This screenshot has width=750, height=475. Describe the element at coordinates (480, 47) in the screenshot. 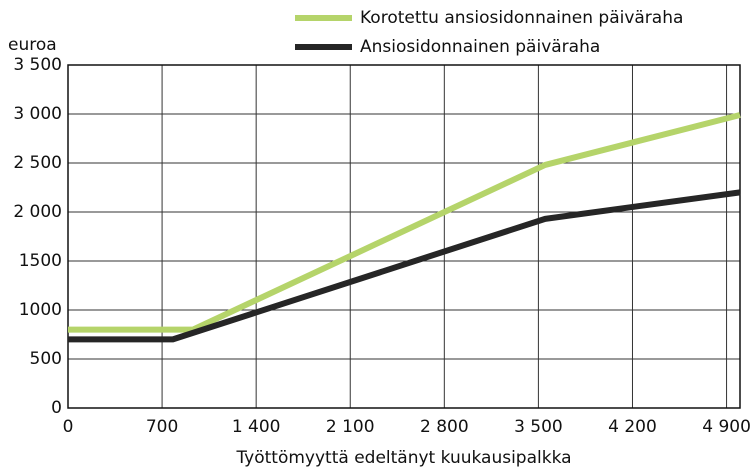

I see `legend-label: Ansiosidonnainen päiväraha` at that location.